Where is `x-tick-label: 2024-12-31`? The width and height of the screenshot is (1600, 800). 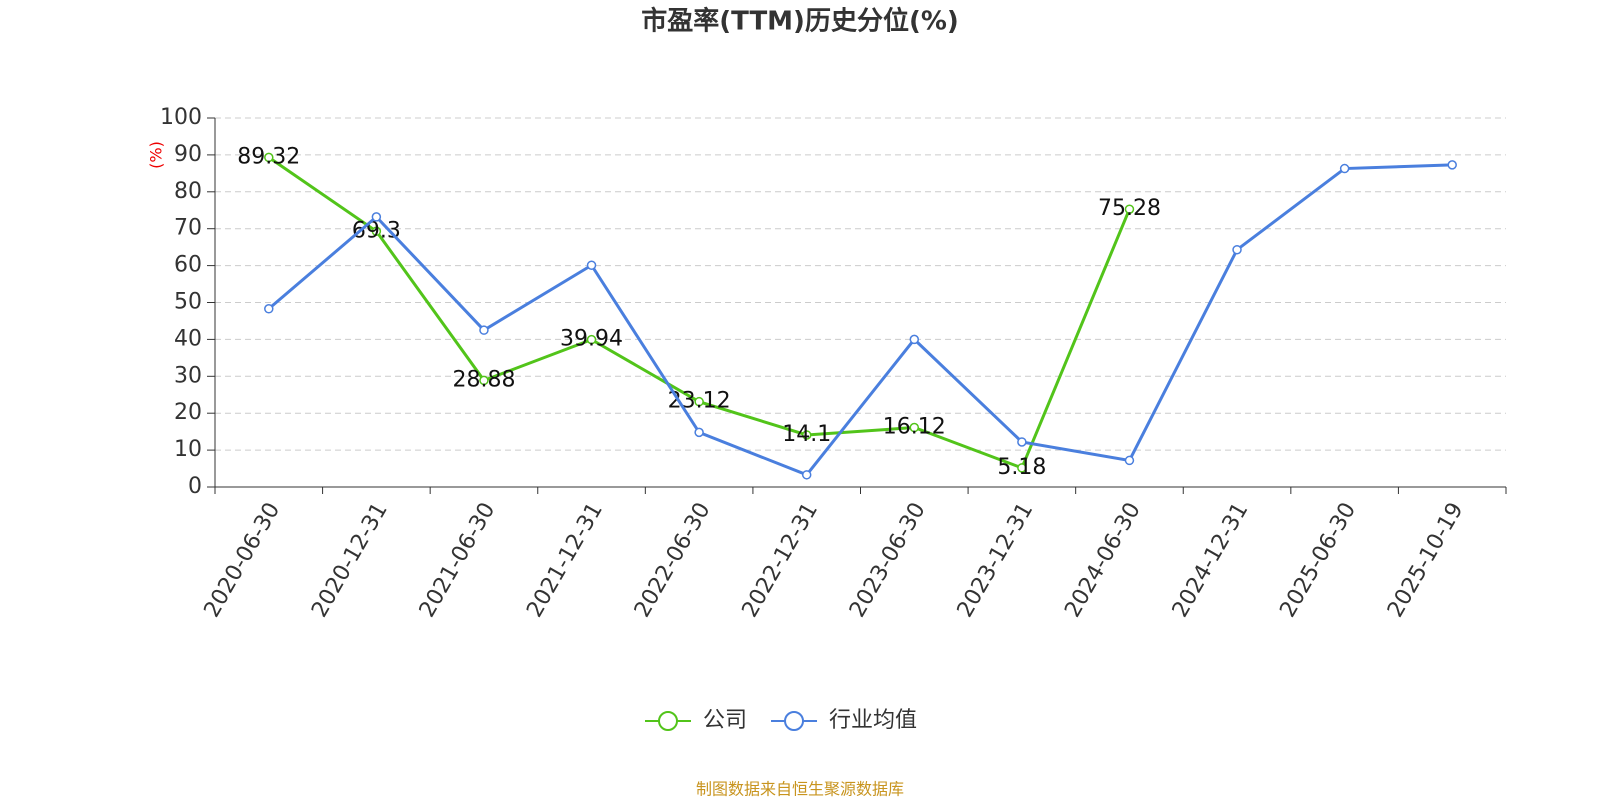 x-tick-label: 2024-12-31 is located at coordinates (1211, 560).